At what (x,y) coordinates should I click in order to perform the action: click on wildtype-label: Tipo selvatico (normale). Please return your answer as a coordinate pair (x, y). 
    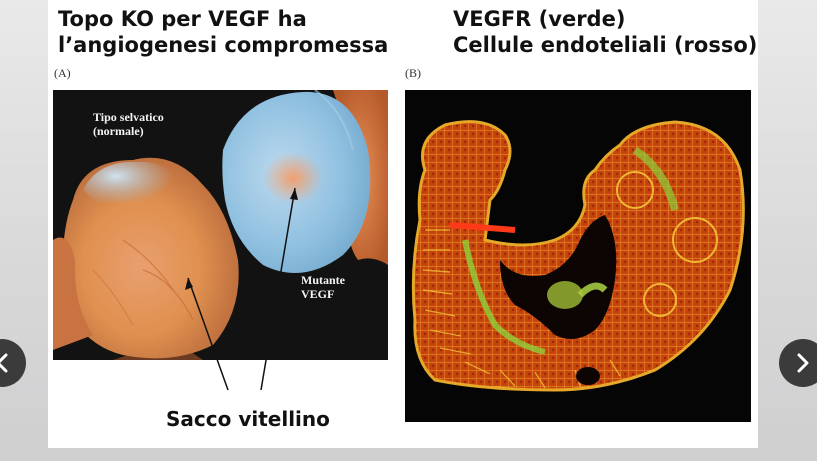
    Looking at the image, I should click on (128, 124).